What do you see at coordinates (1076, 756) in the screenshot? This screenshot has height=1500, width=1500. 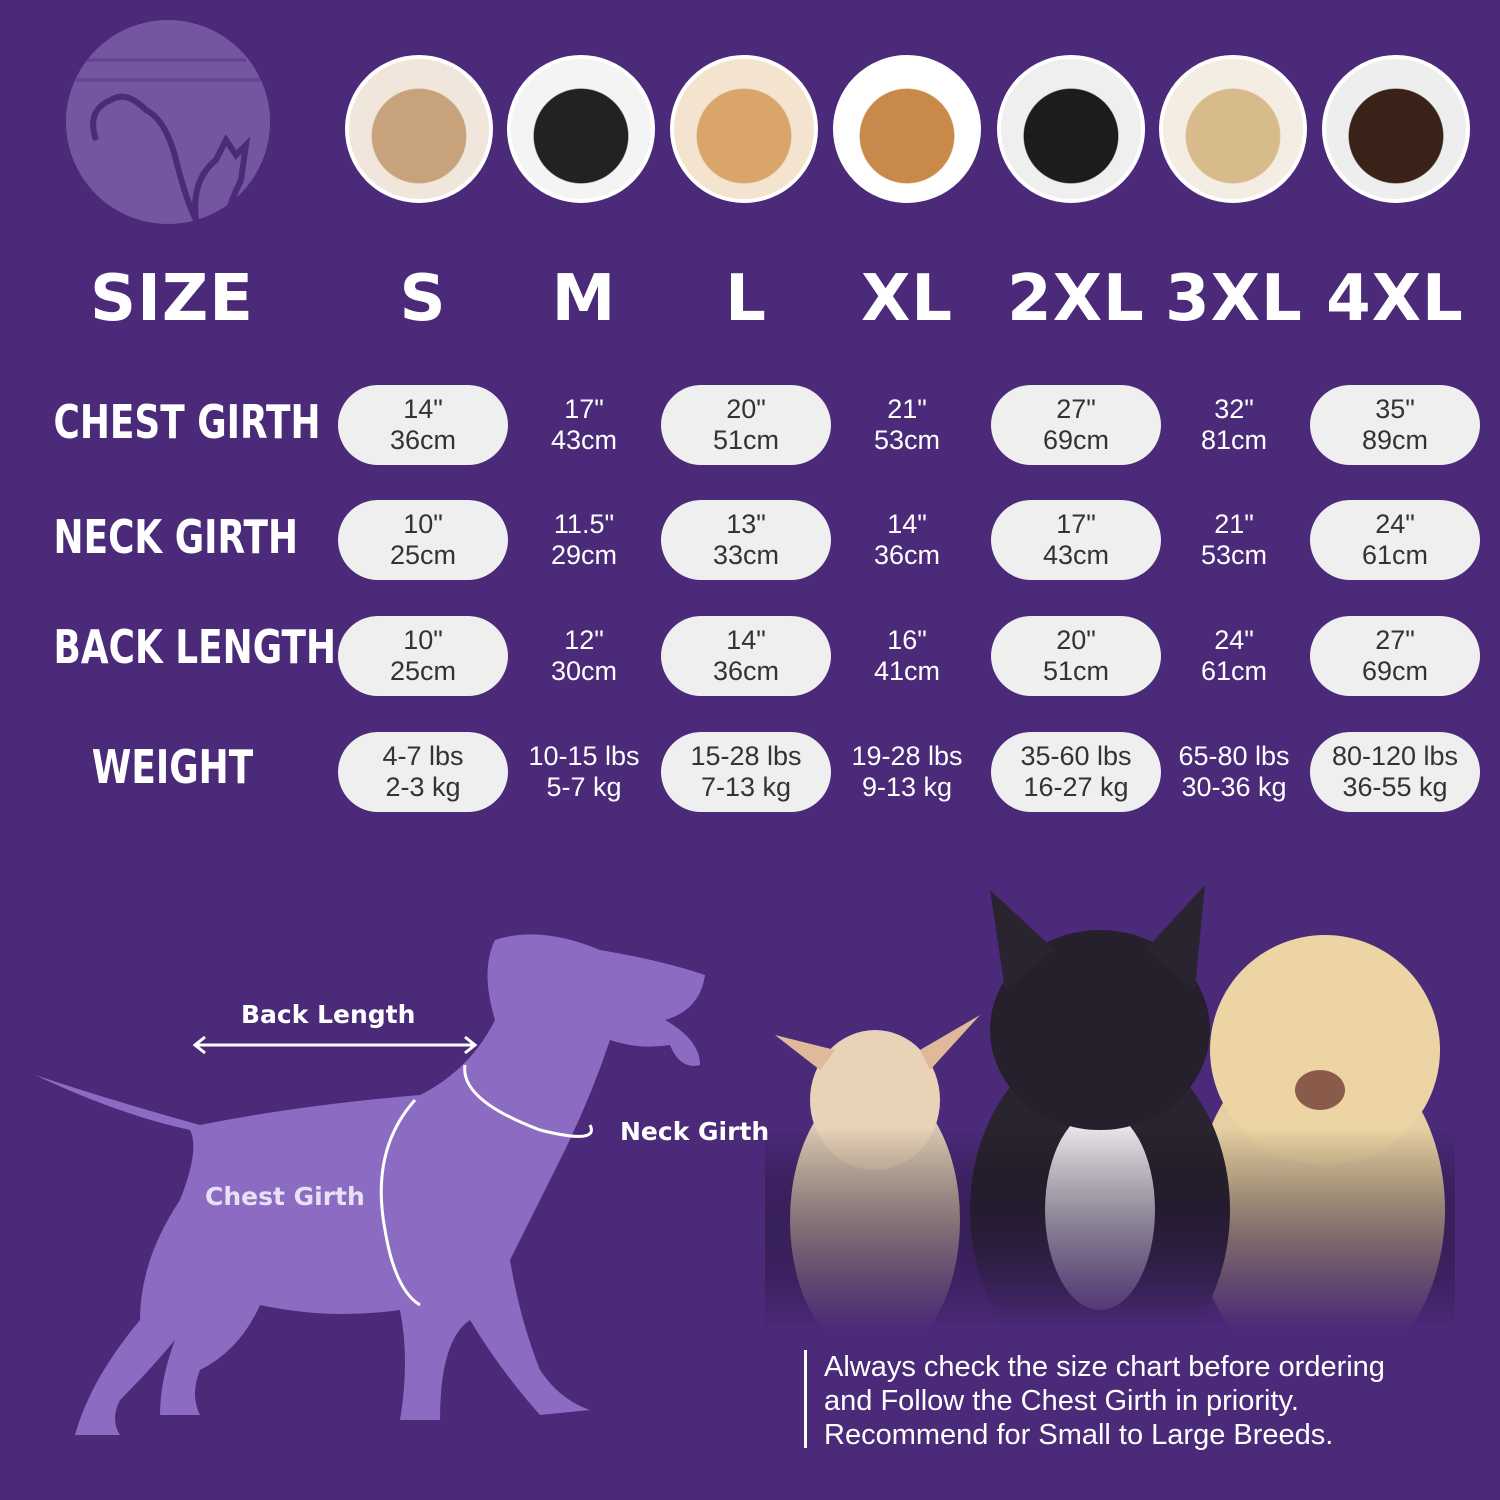 I see `cell-value: 35-60 lbs` at bounding box center [1076, 756].